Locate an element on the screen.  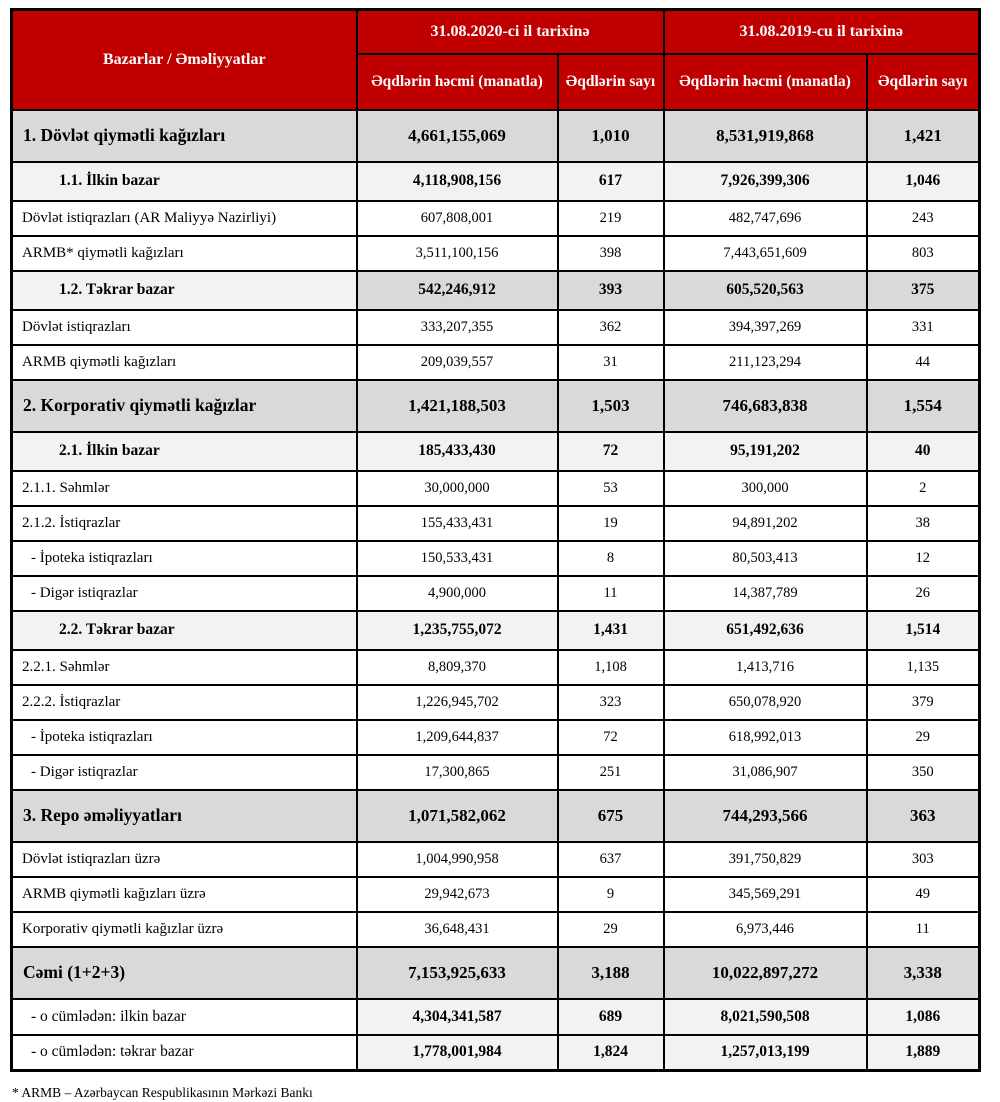
volume-2020-cell: 1,421,188,503 is located at coordinates (457, 405).